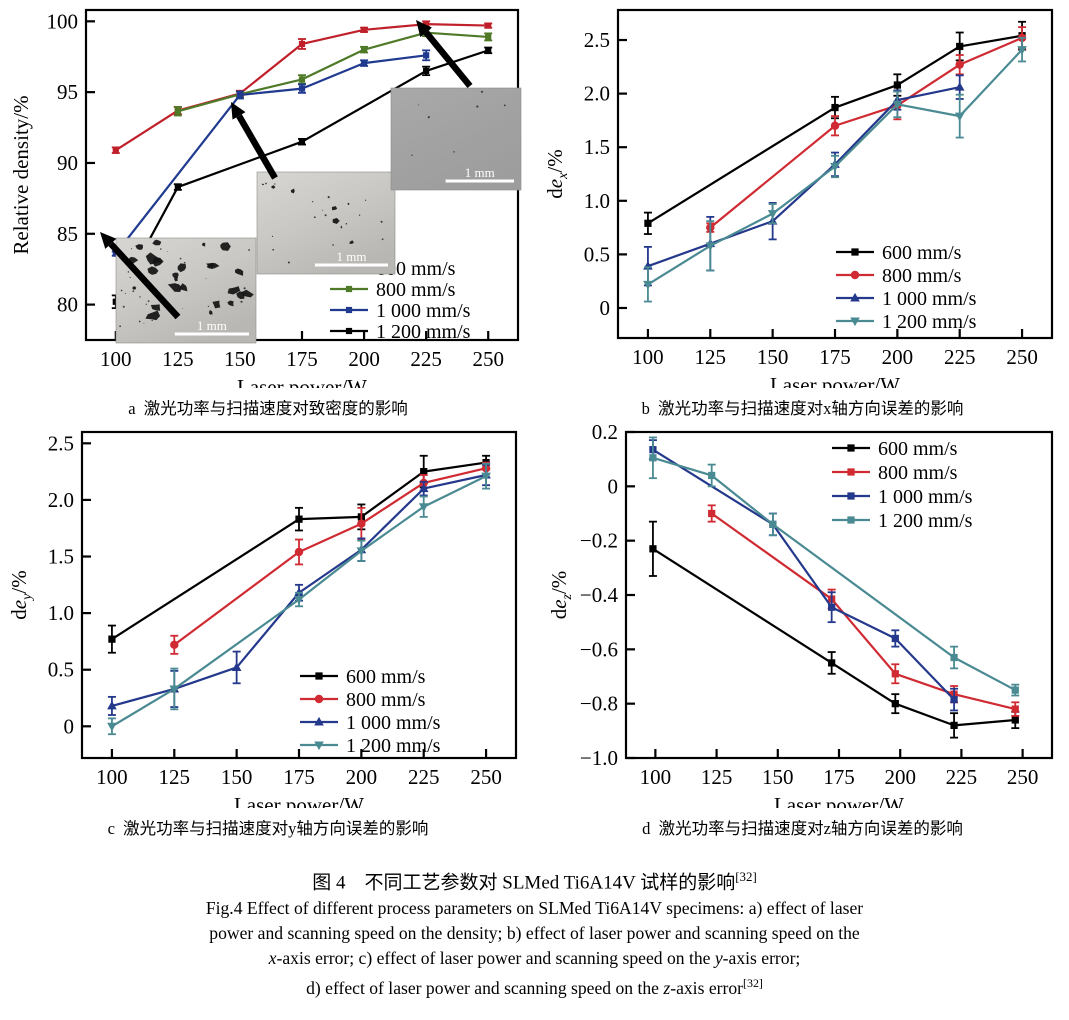  Describe the element at coordinates (393, 723) in the screenshot. I see `legend-label: 1 000 mm/s` at that location.